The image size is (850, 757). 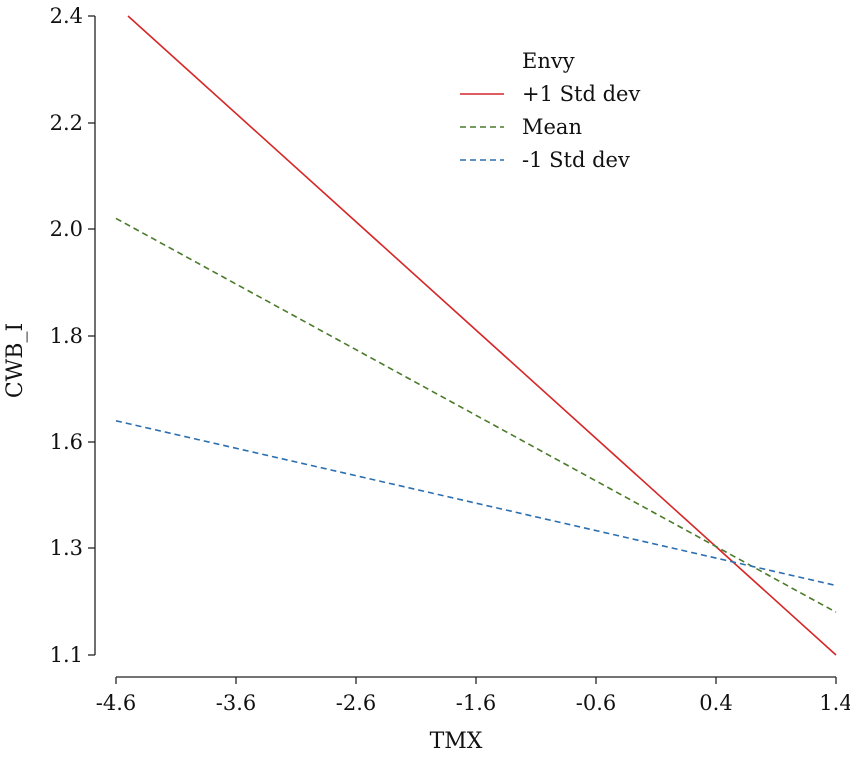 What do you see at coordinates (66, 123) in the screenshot?
I see `y-tick-label: 2.2` at bounding box center [66, 123].